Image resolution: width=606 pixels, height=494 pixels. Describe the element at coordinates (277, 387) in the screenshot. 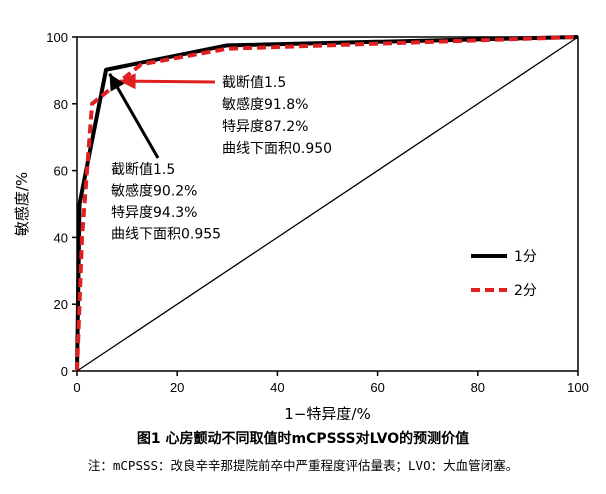

I see `x-tick-label: 40` at that location.